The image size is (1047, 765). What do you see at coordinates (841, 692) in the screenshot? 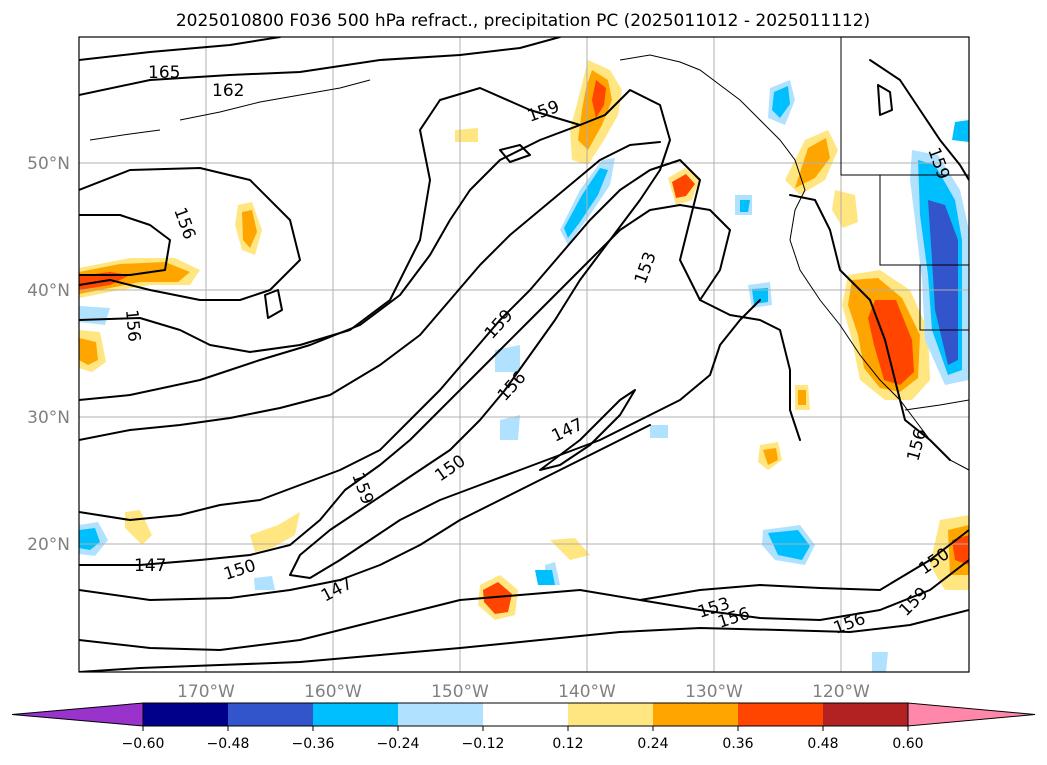
I see `lon-label: 120°W` at bounding box center [841, 692].